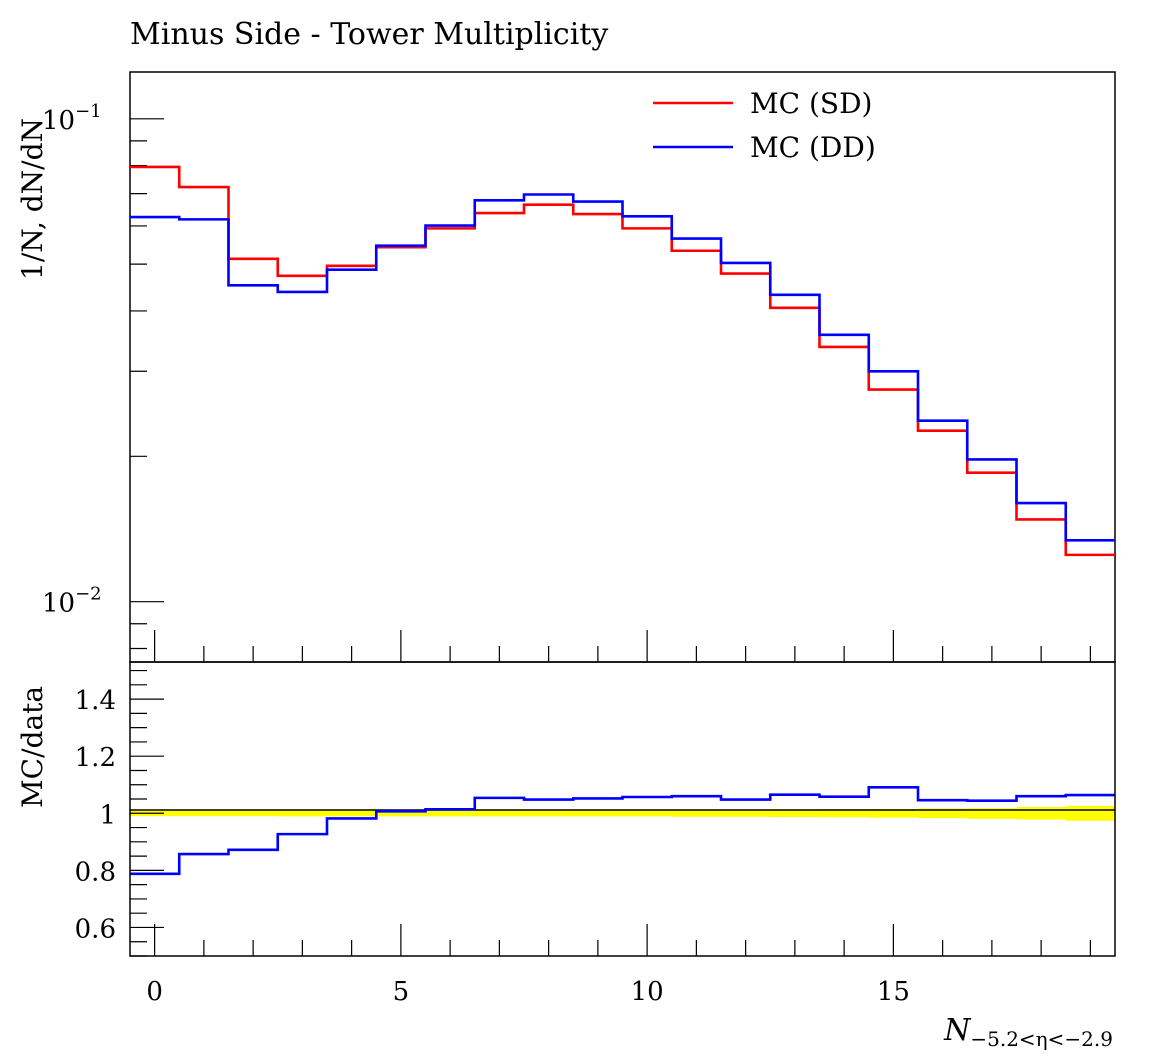 This screenshot has width=1153, height=1056. Describe the element at coordinates (647, 992) in the screenshot. I see `x-tick-label-10: 10` at that location.